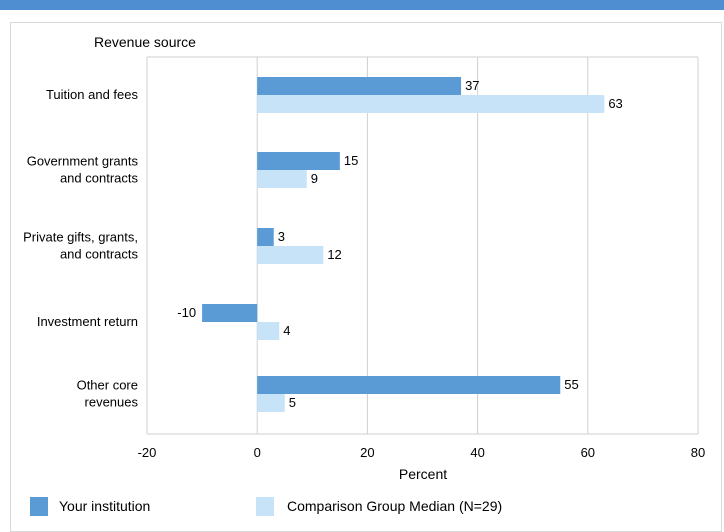  Describe the element at coordinates (281, 236) in the screenshot. I see `value-label: 3` at that location.